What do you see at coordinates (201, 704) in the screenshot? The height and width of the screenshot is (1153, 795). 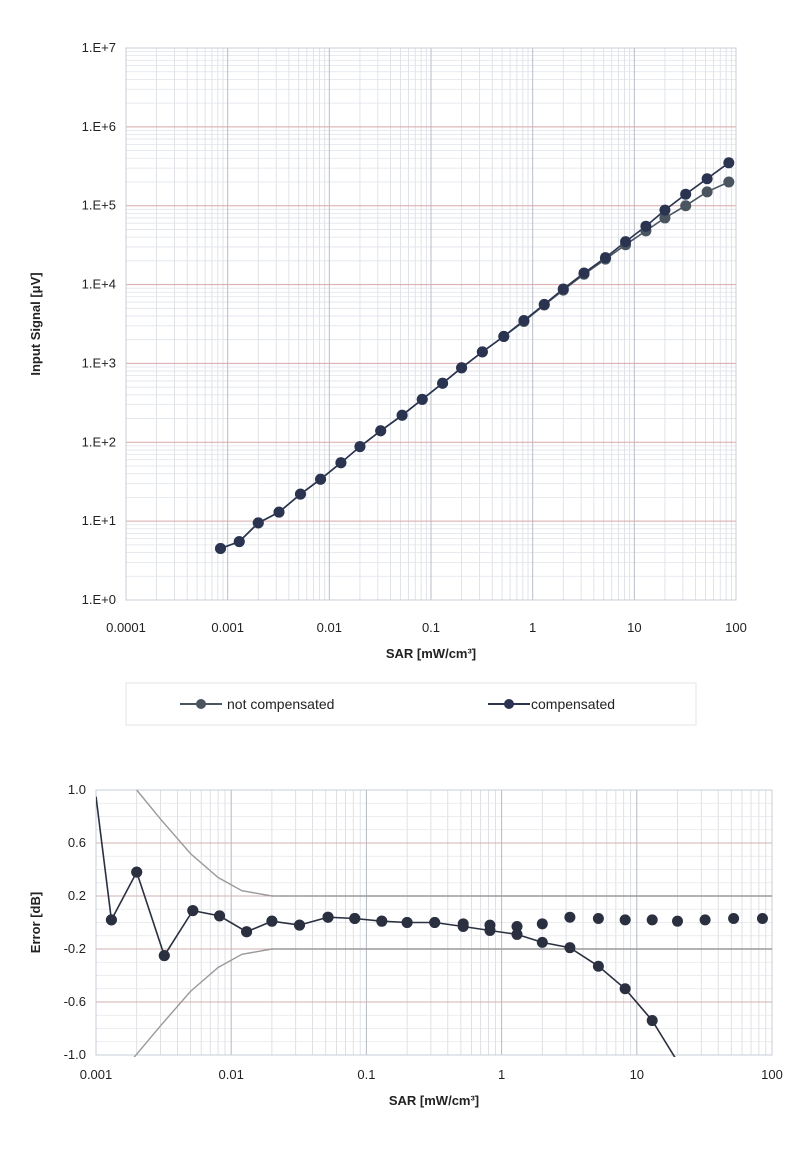 I see `legend-marker-not-compensated` at bounding box center [201, 704].